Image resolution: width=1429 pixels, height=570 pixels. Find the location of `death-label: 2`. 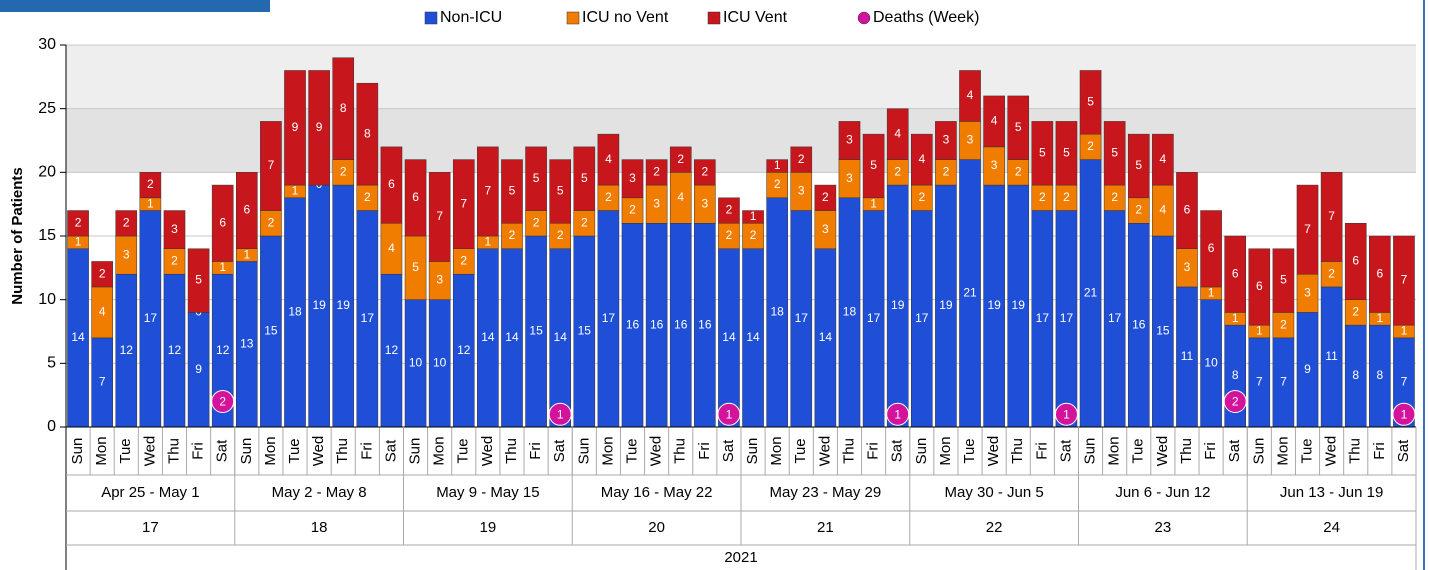

death-label: 2 is located at coordinates (222, 402).